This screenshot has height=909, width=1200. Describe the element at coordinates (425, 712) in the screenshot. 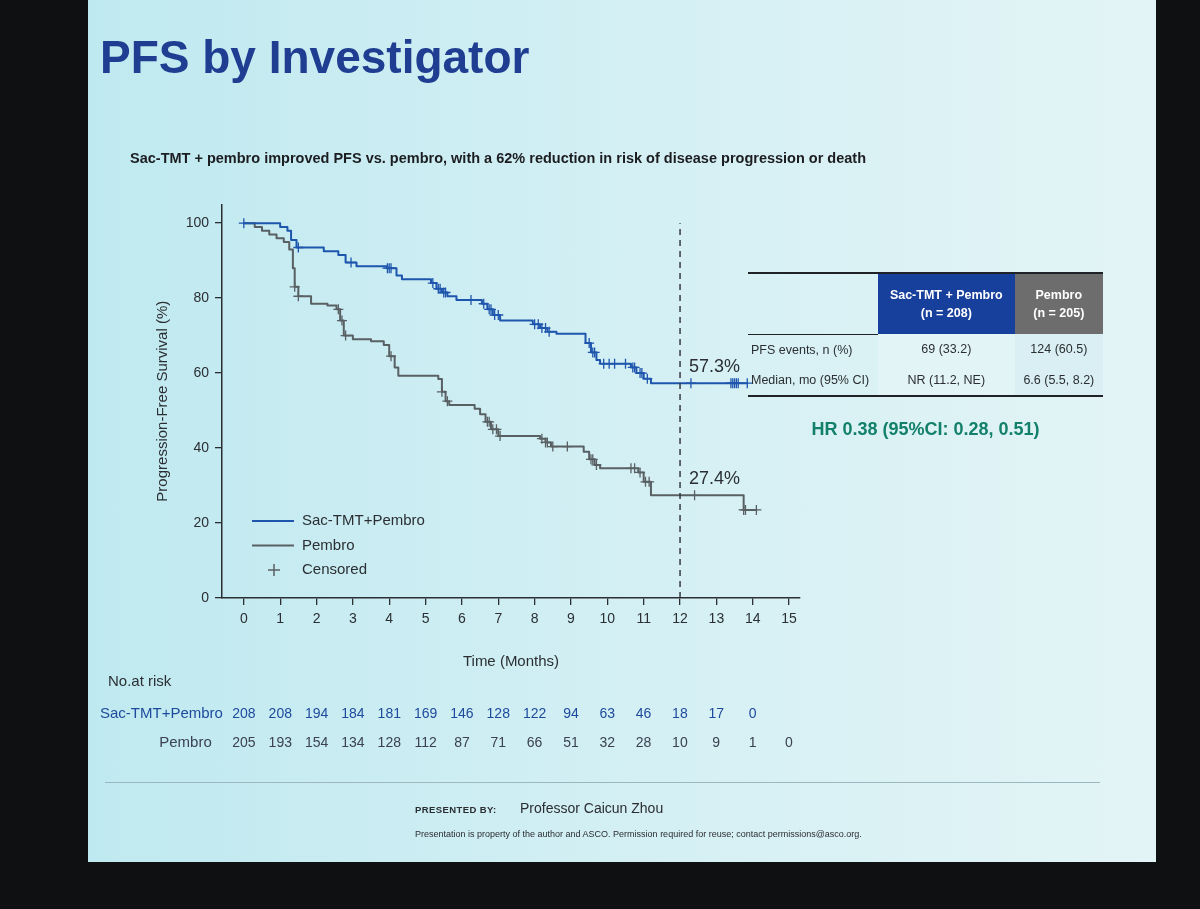

I see `text: 169` at that location.